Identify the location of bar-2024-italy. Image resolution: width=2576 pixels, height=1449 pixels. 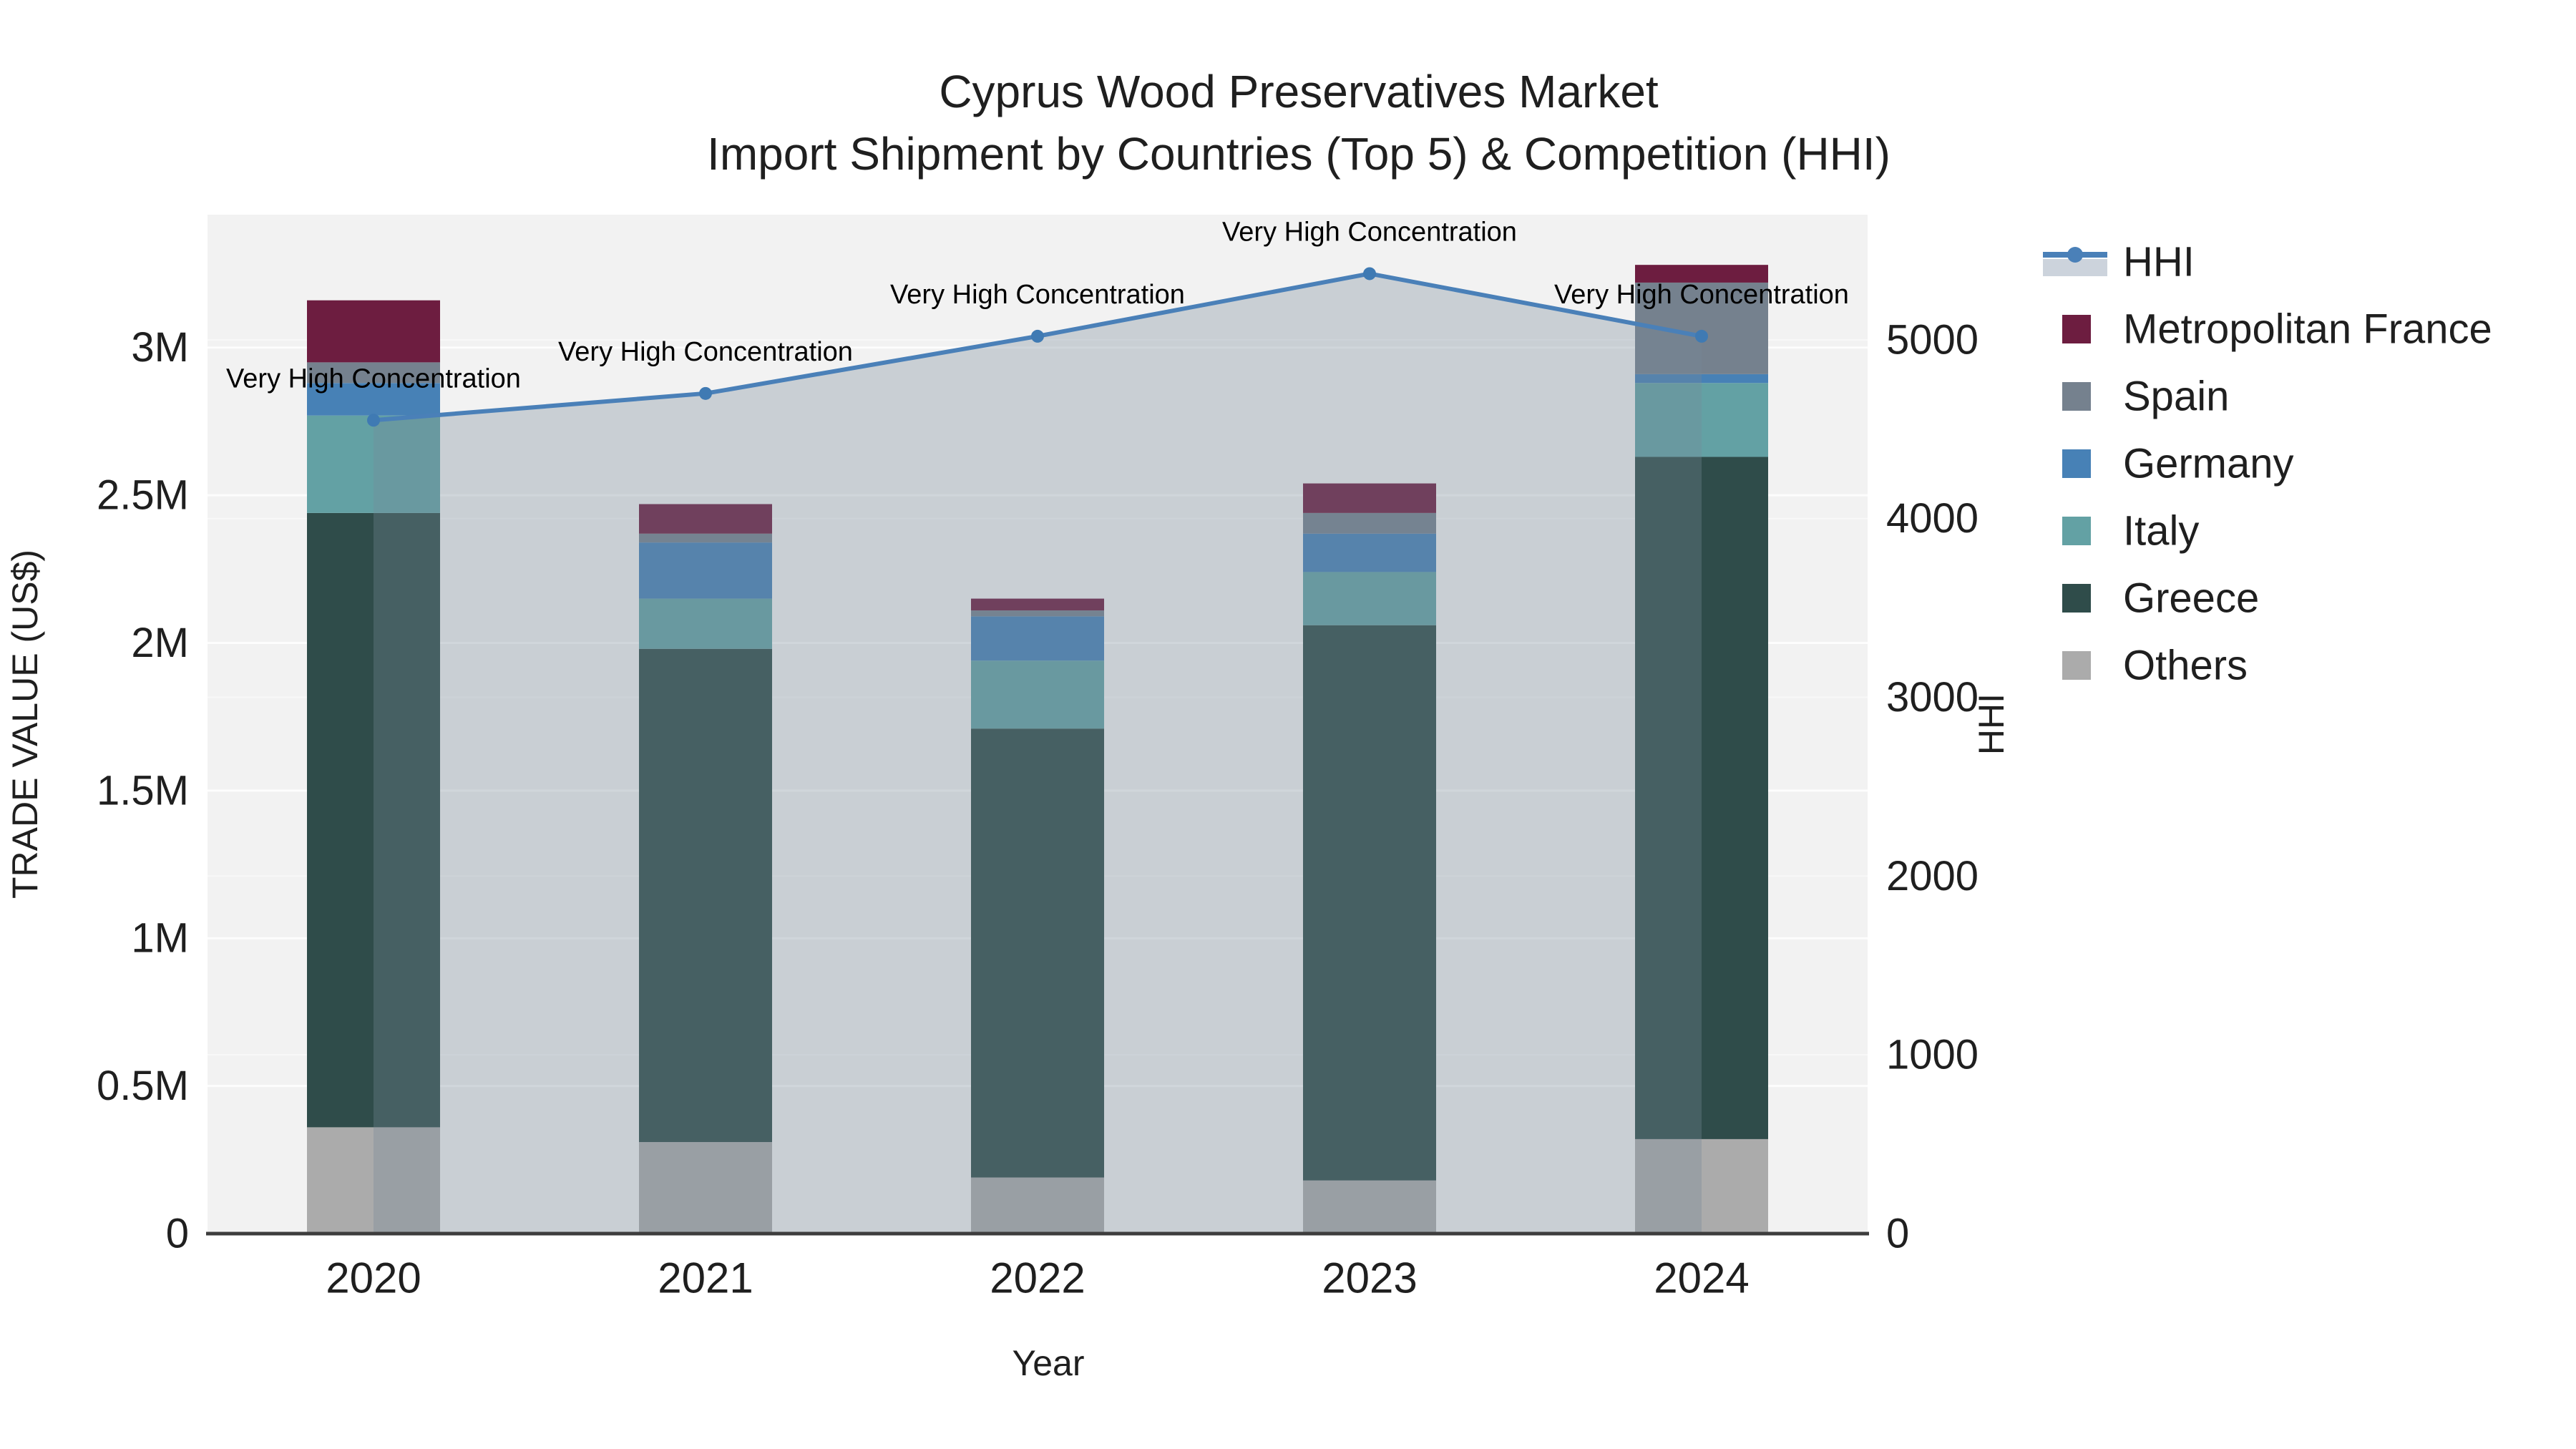
(1701, 420).